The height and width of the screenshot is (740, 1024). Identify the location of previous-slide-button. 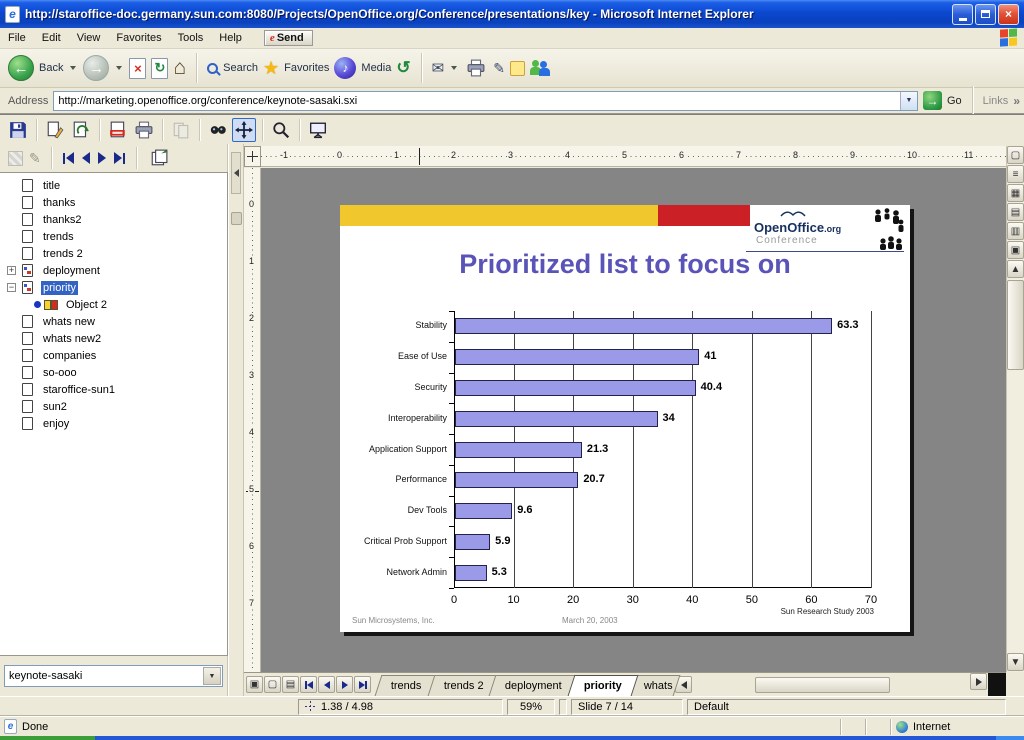
(86, 158).